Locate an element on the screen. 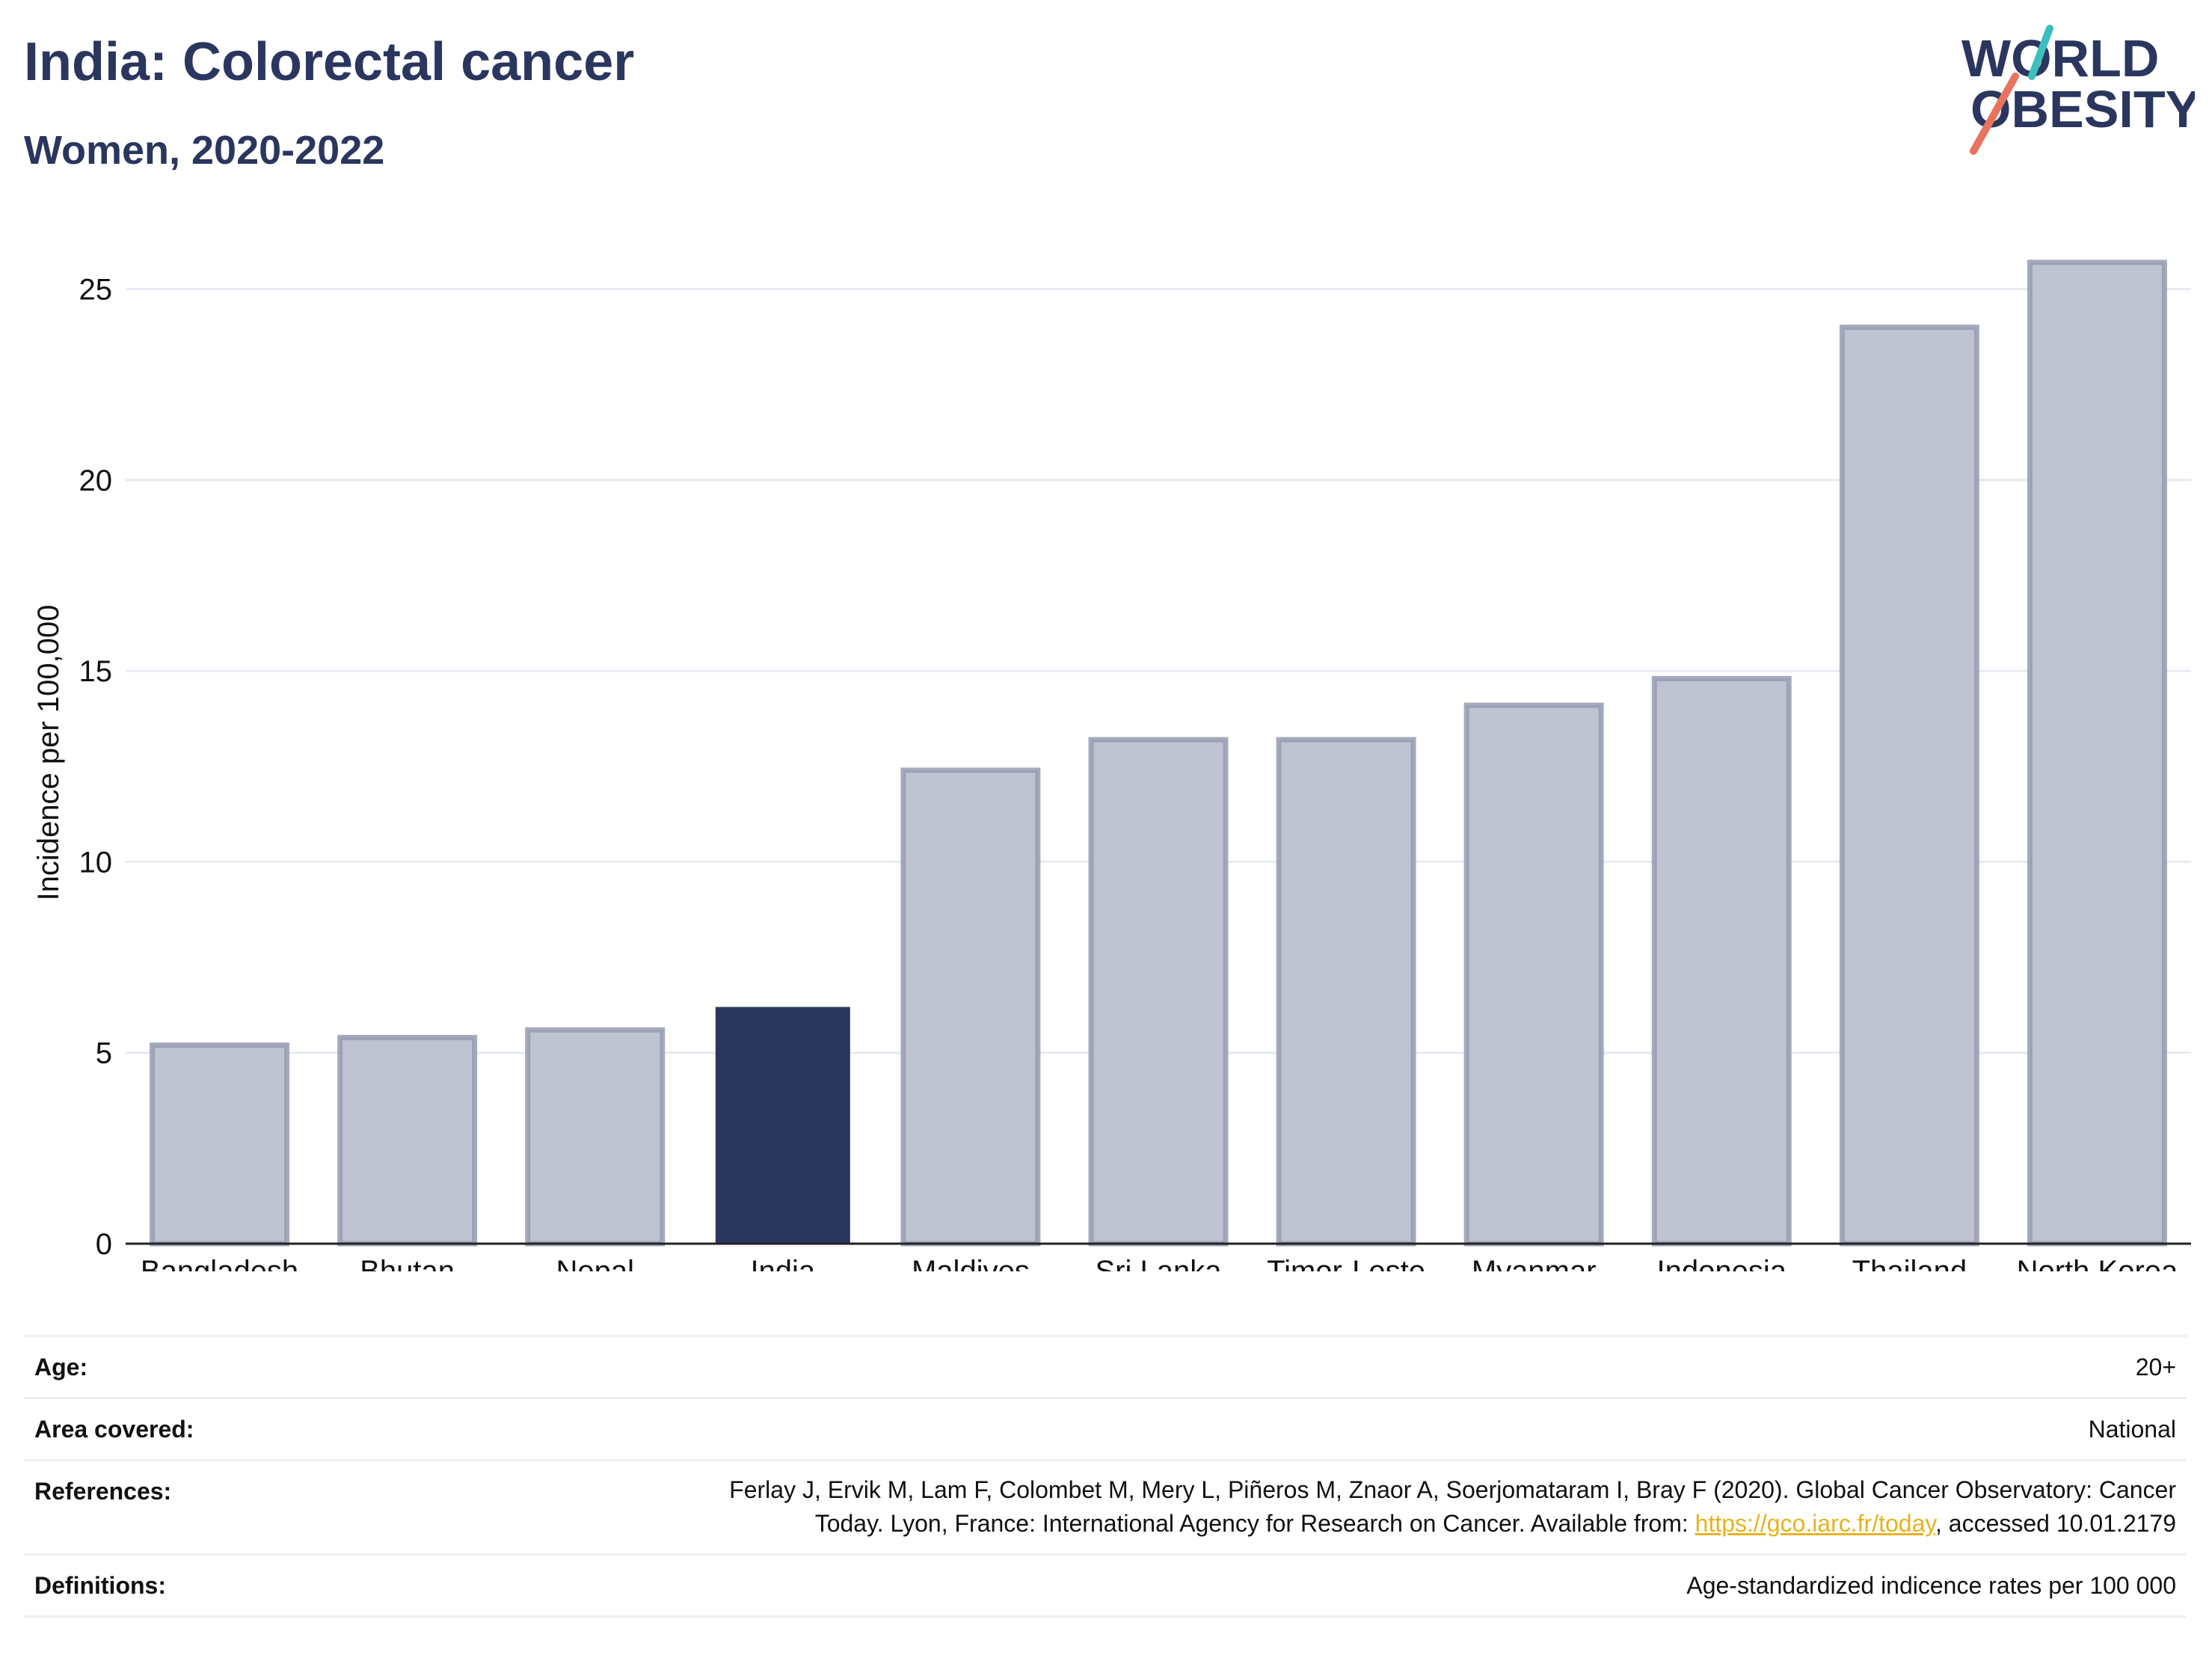  area-value: National is located at coordinates (2132, 1429).